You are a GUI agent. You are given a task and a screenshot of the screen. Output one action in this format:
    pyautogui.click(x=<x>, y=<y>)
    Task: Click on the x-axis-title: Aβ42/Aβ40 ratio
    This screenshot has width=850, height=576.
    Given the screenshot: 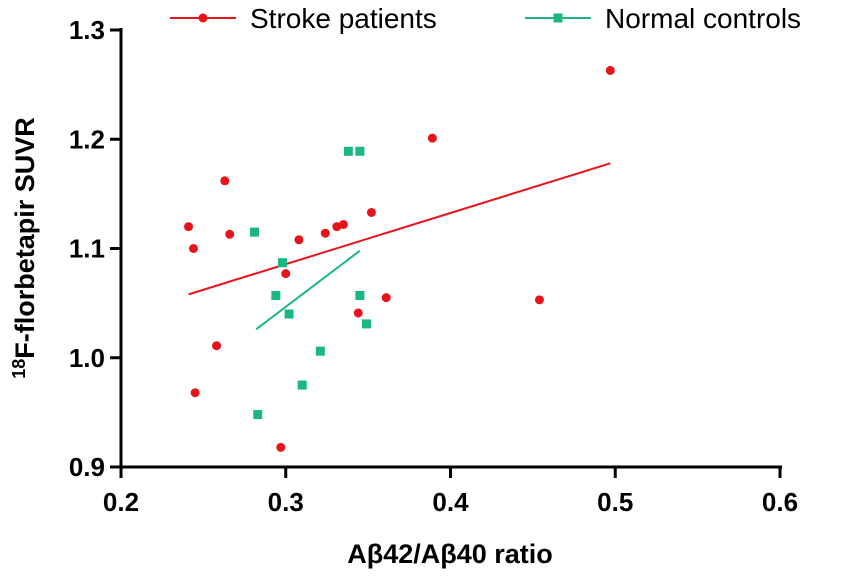 What is the action you would take?
    pyautogui.click(x=450, y=554)
    